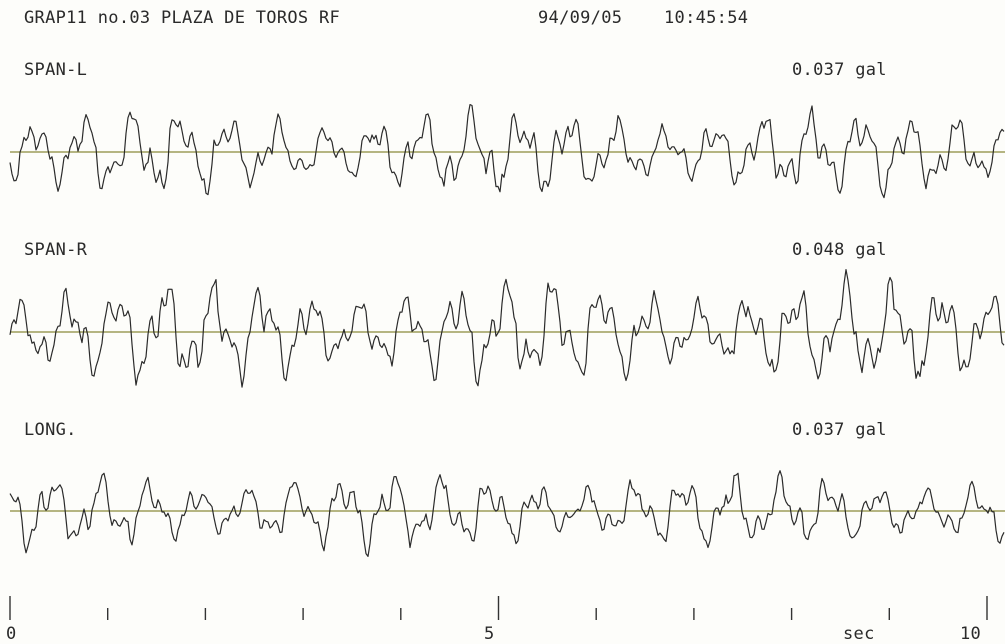 Image resolution: width=1005 pixels, height=644 pixels. I want to click on x-tick-label-0: 0, so click(11, 634).